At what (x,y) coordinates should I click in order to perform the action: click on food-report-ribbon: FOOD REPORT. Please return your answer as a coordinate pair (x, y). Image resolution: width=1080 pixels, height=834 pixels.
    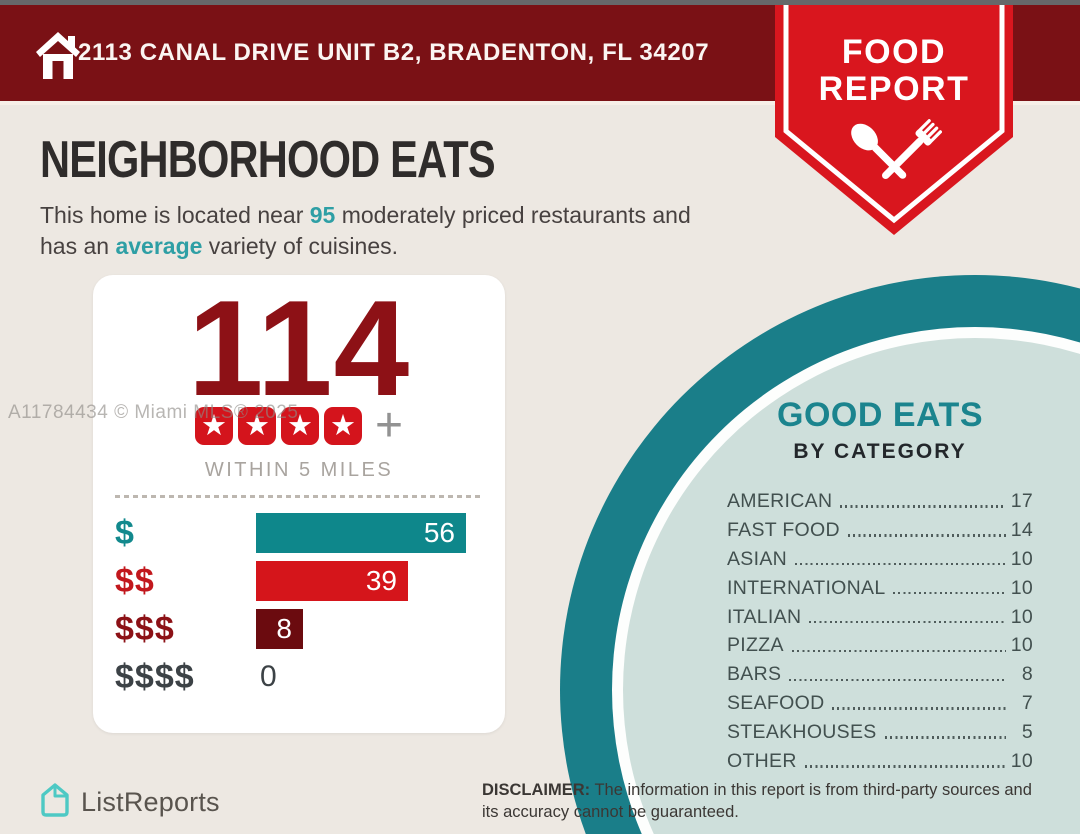
    Looking at the image, I should click on (894, 121).